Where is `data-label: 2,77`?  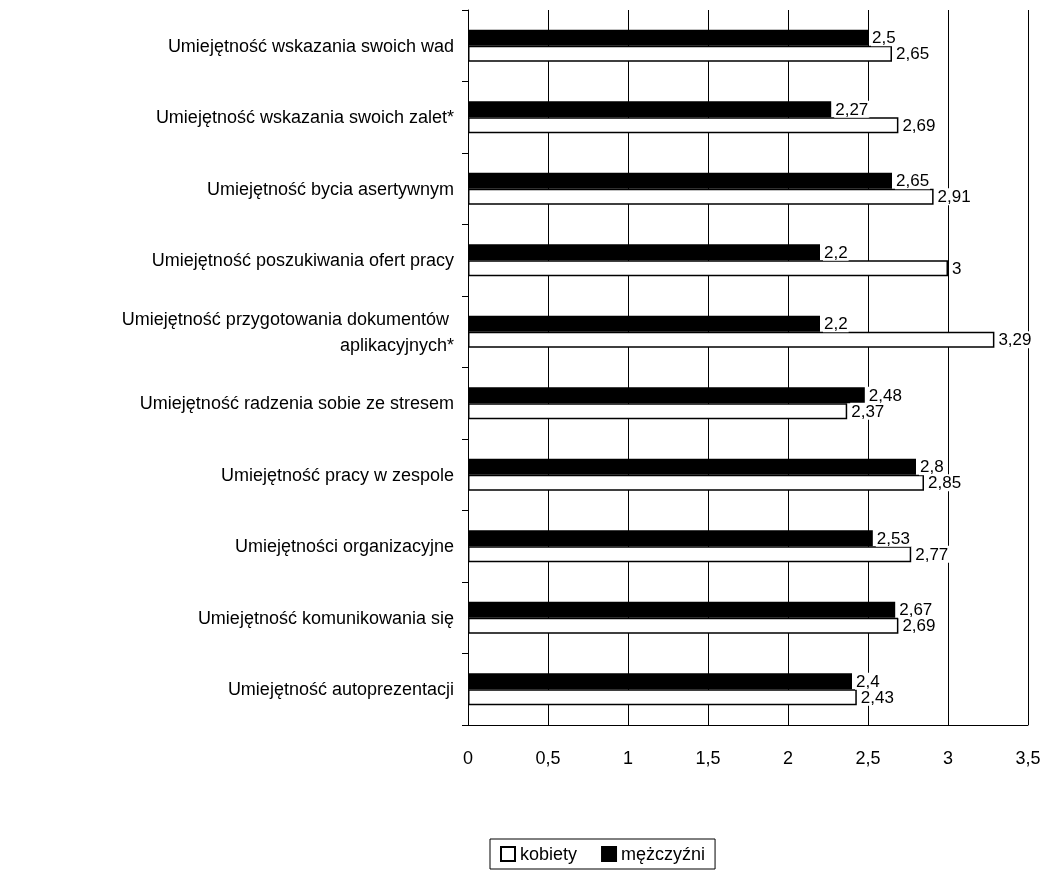 data-label: 2,77 is located at coordinates (932, 554).